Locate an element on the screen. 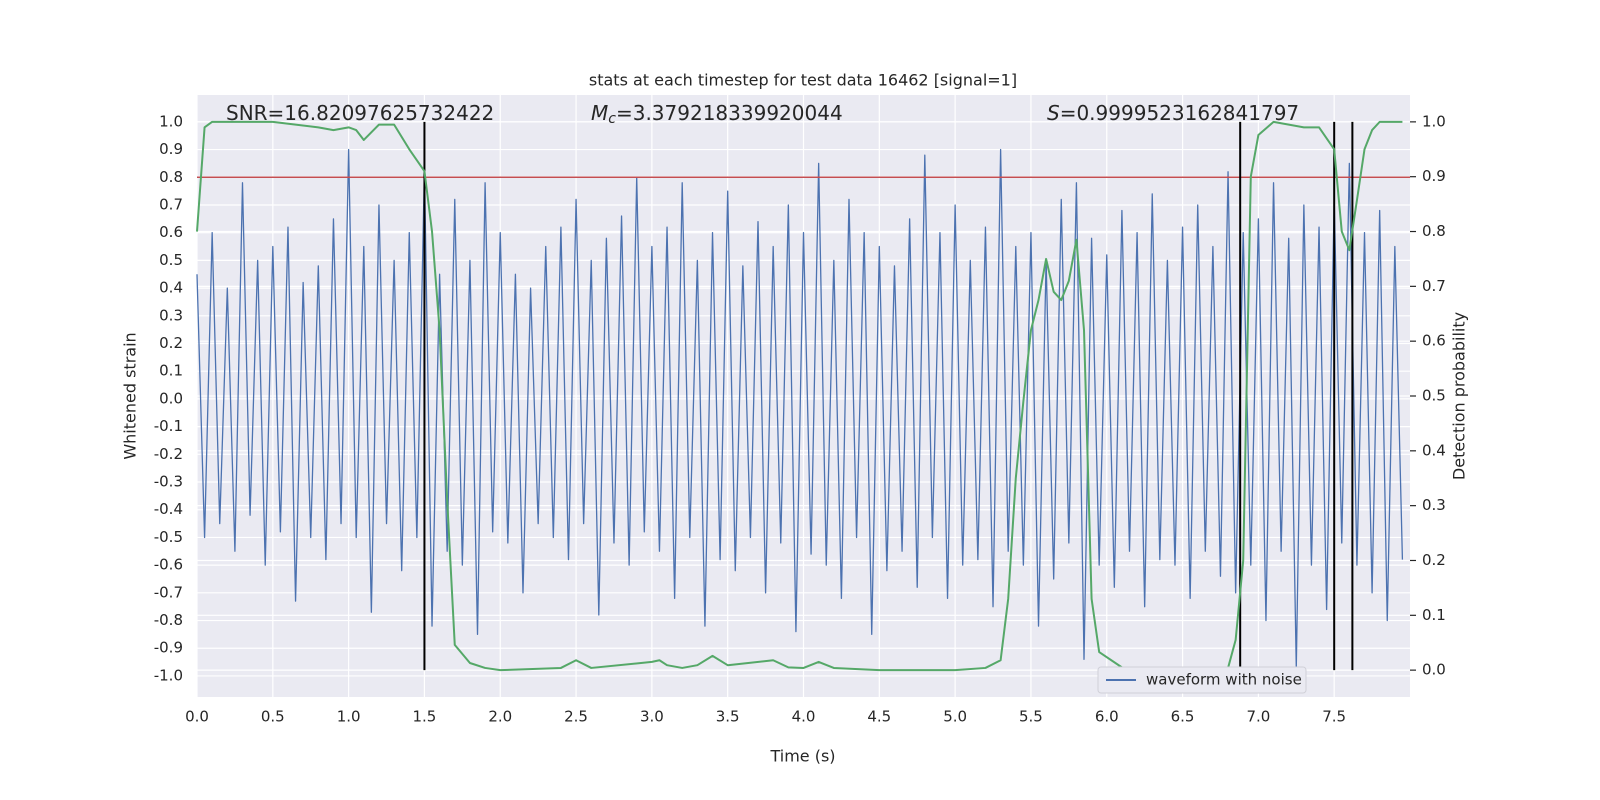 The height and width of the screenshot is (800, 1600). y-tick-label: 0.5 is located at coordinates (171, 260).